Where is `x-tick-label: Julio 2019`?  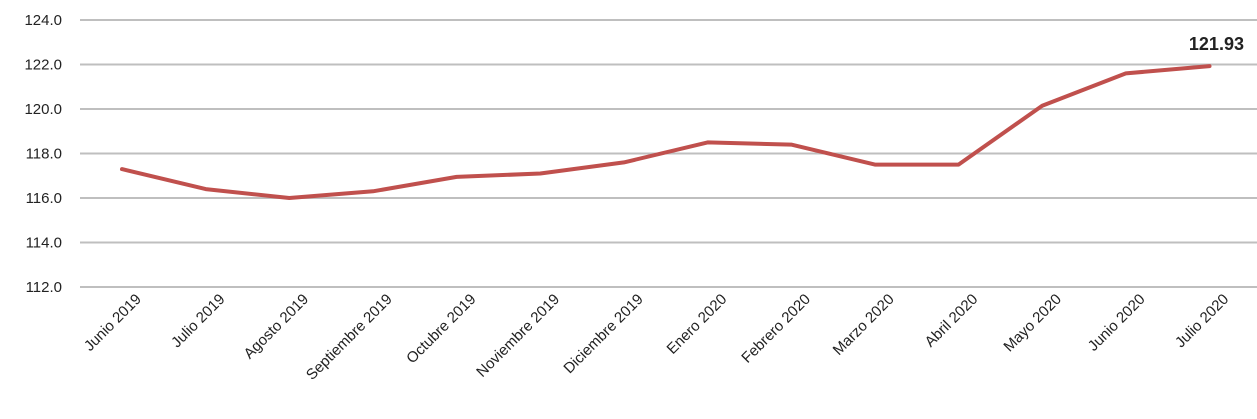 x-tick-label: Julio 2019 is located at coordinates (198, 321).